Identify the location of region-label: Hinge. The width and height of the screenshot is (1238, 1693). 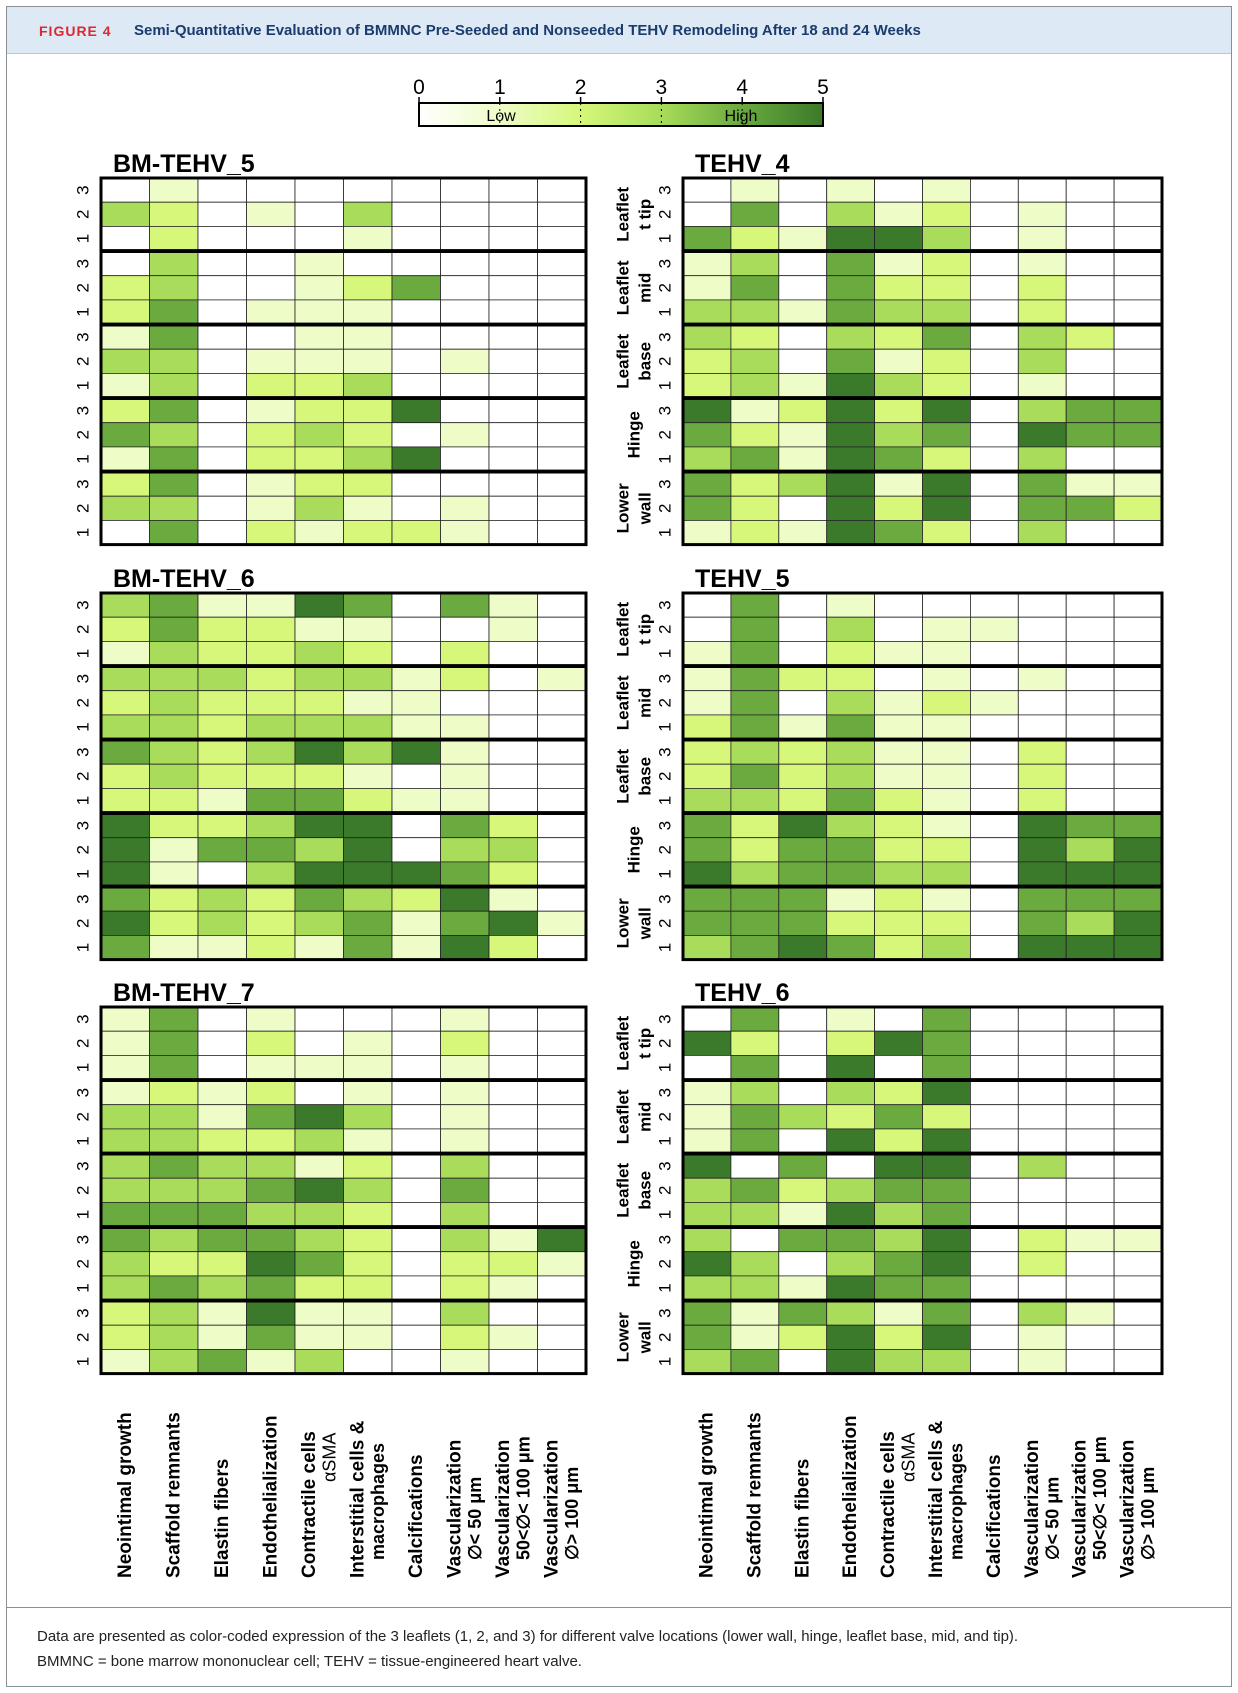
(634, 1263).